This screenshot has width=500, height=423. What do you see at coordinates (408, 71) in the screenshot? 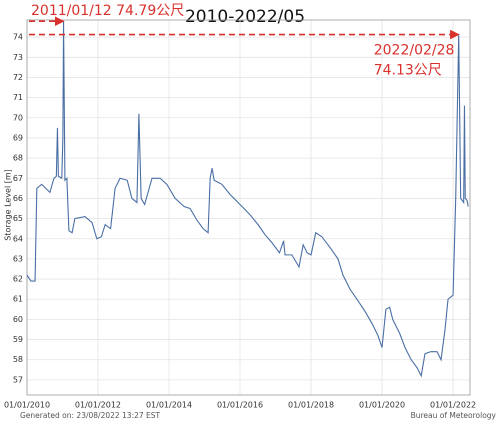
I see `annotation-text: 74.13公尺` at bounding box center [408, 71].